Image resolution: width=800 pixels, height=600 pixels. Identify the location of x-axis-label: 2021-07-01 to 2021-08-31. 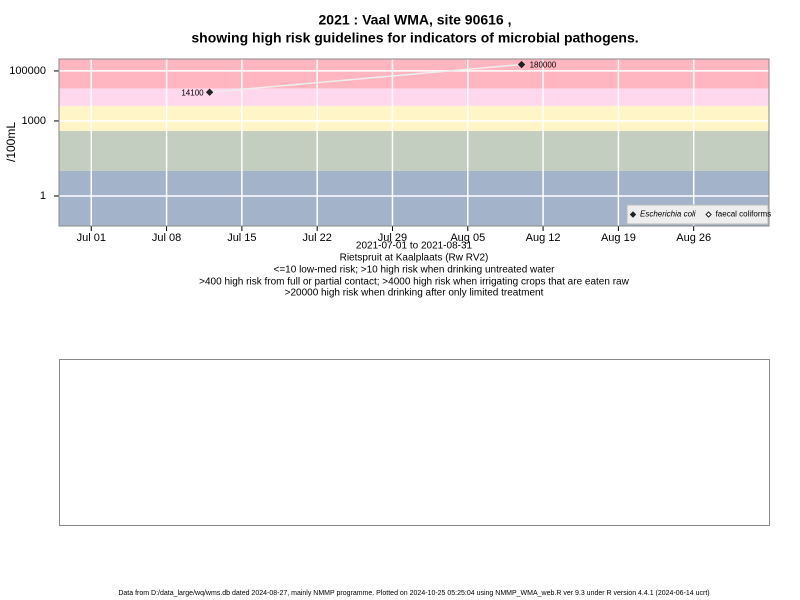
(414, 246).